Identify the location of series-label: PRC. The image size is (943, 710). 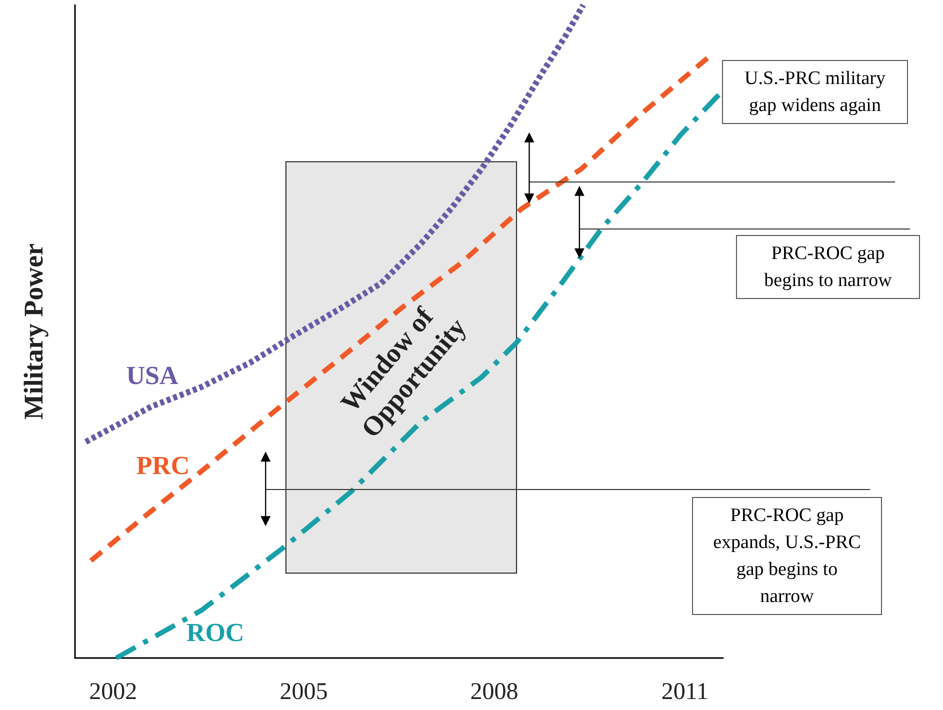
(163, 466).